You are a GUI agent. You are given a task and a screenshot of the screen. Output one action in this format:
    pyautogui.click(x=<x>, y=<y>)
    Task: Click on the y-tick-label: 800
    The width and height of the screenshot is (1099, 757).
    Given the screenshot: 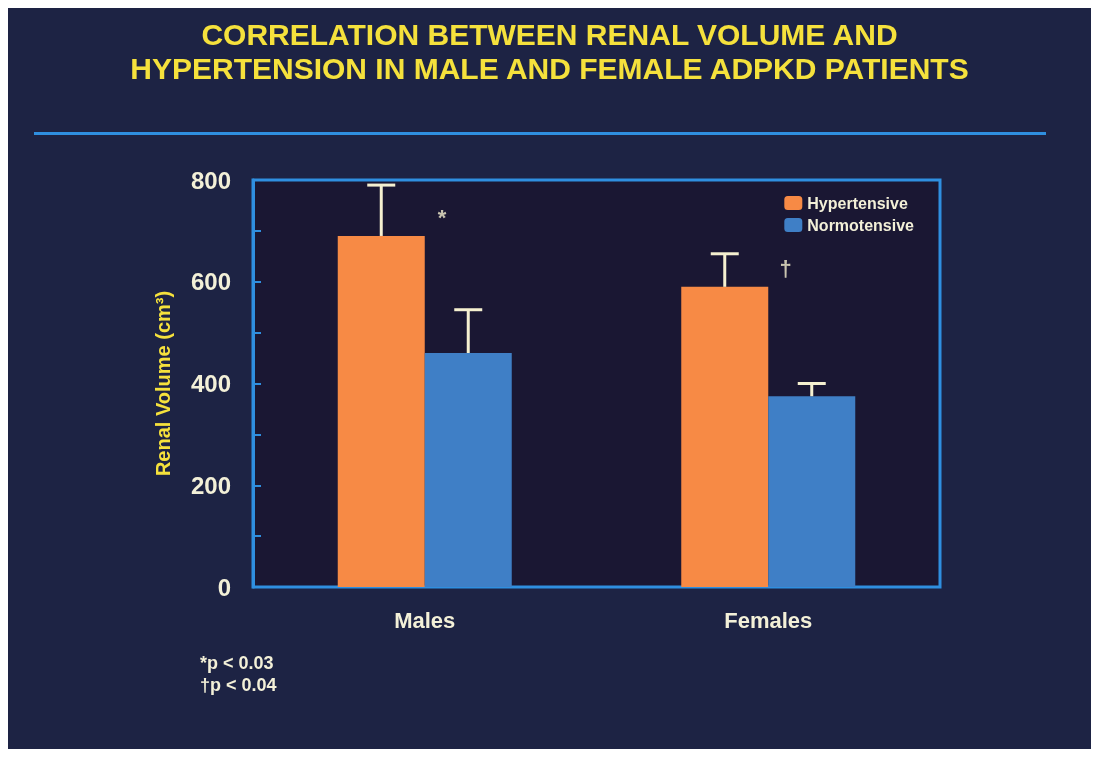 What is the action you would take?
    pyautogui.click(x=210, y=180)
    